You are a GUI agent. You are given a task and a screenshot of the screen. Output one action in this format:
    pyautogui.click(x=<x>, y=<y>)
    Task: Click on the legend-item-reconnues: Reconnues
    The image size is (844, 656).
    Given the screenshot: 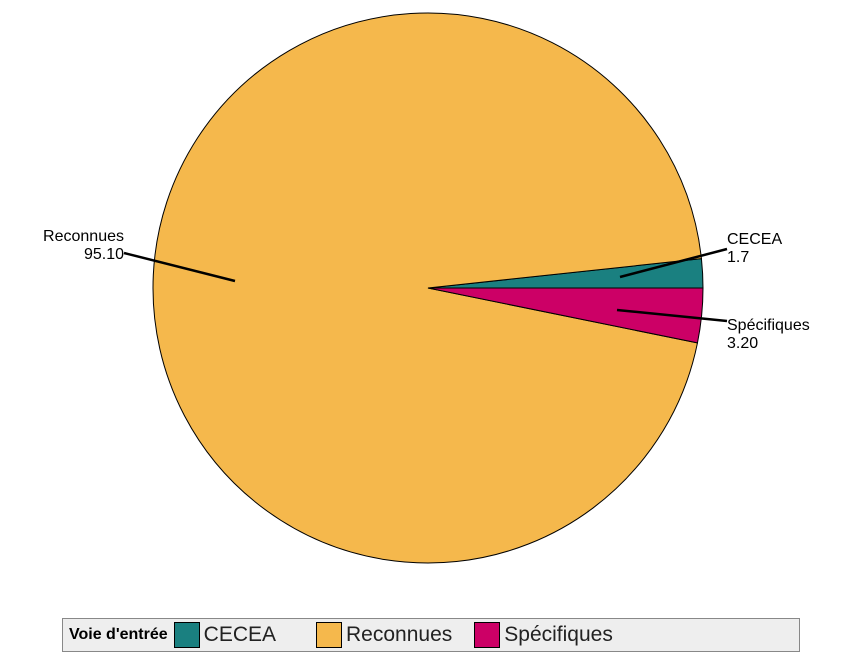 What is the action you would take?
    pyautogui.click(x=384, y=635)
    